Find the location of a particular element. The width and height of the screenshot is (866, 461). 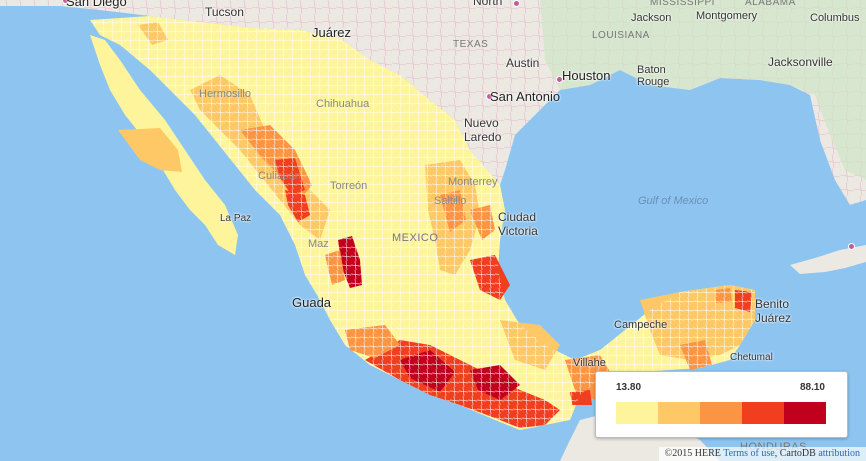

label-jackson: Jackson is located at coordinates (651, 18).